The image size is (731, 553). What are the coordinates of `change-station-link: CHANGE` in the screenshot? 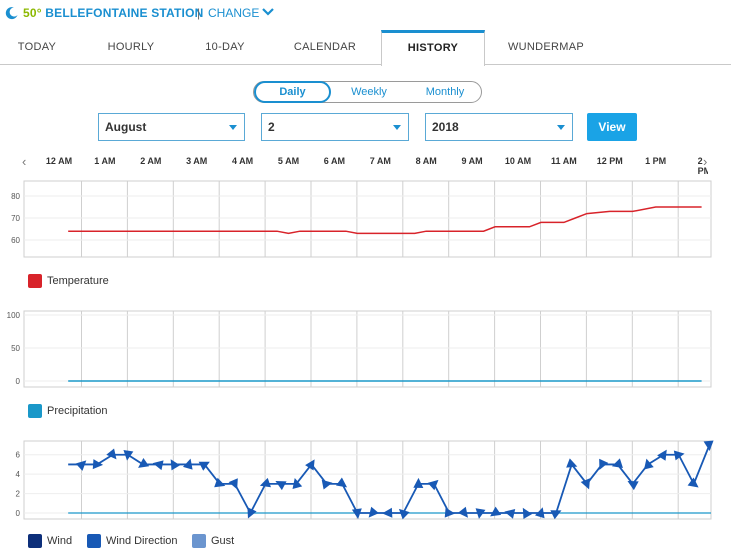 It's located at (234, 13).